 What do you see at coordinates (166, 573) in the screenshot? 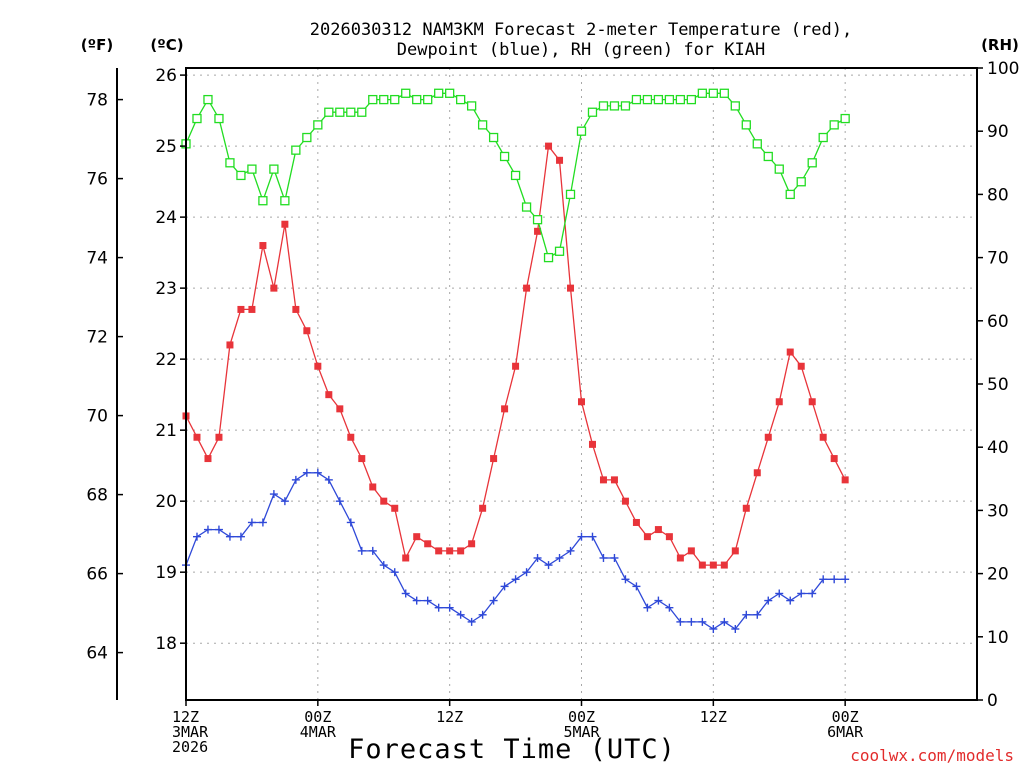
I see `c-tick-label: 19` at bounding box center [166, 573].